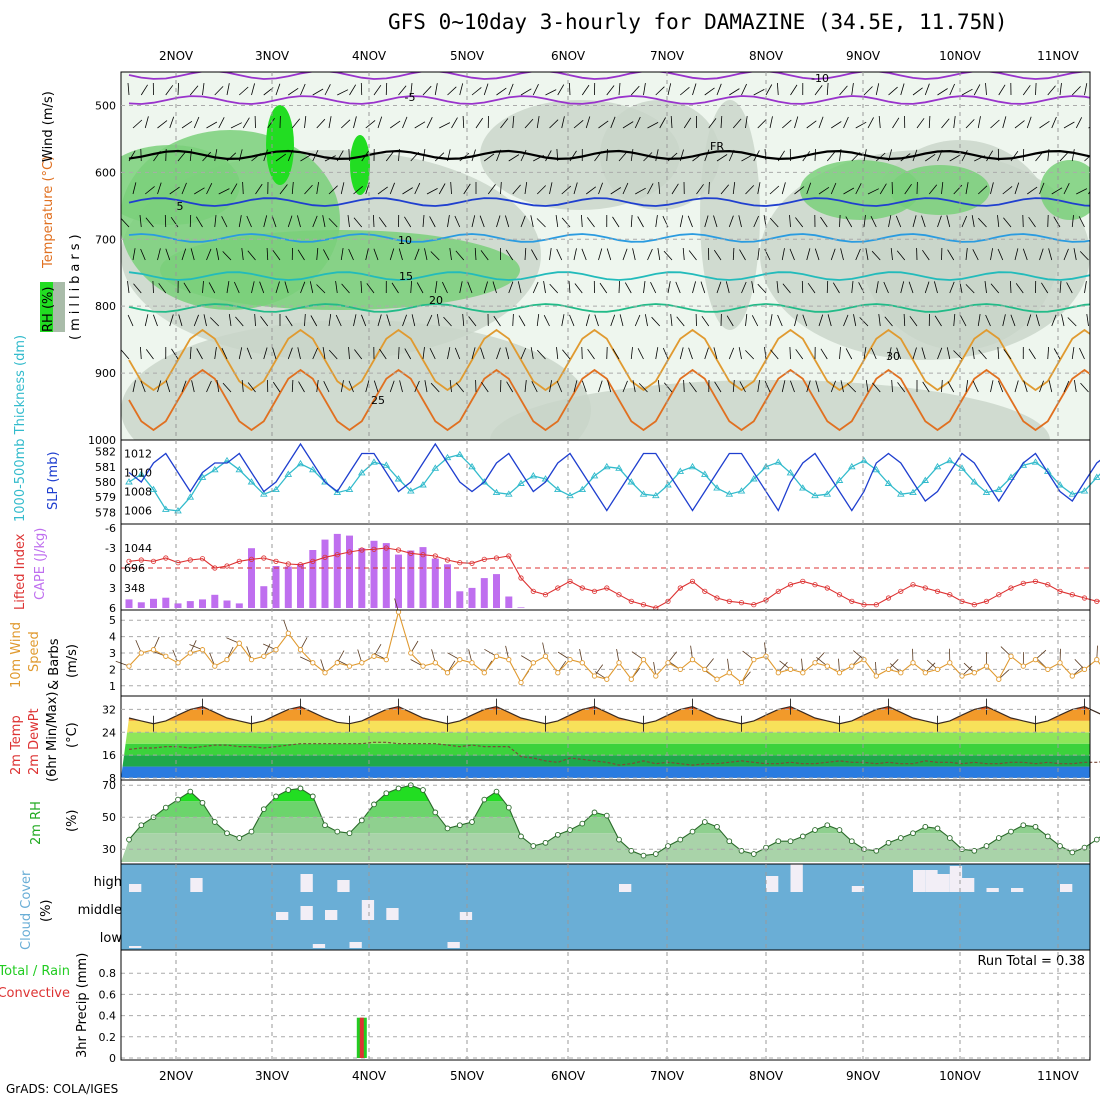 The image size is (1100, 1100). I want to click on temp-band, so click(605, 761).